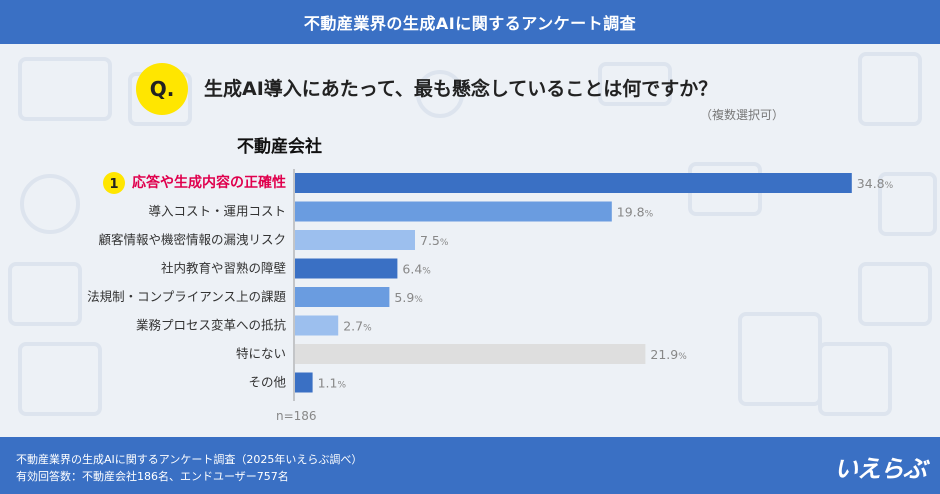 Image resolution: width=940 pixels, height=494 pixels. I want to click on sample-size: n=186, so click(296, 416).